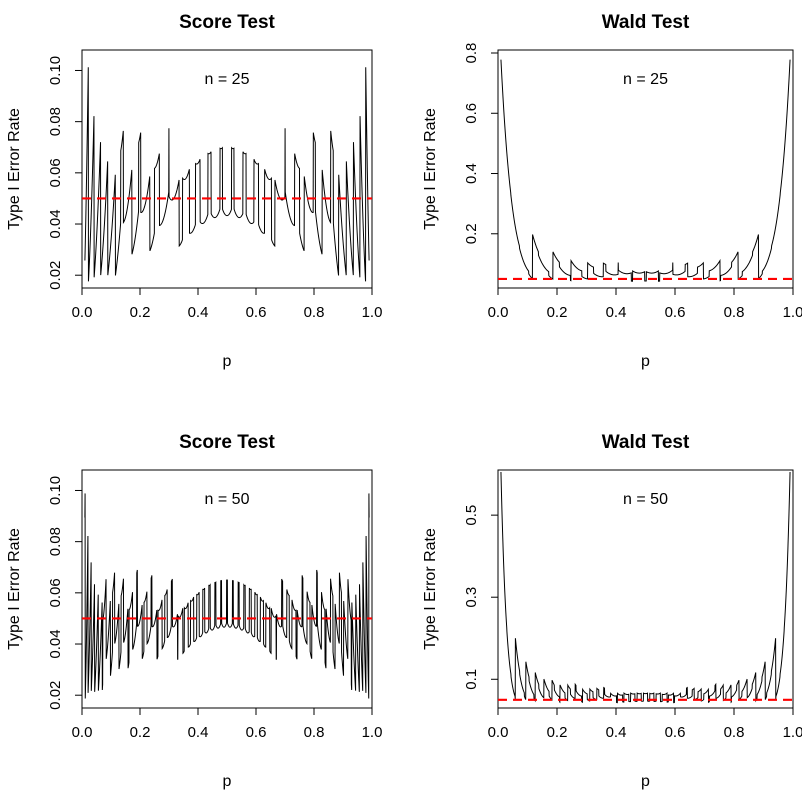  I want to click on y-tick-label: 0.2, so click(471, 233).